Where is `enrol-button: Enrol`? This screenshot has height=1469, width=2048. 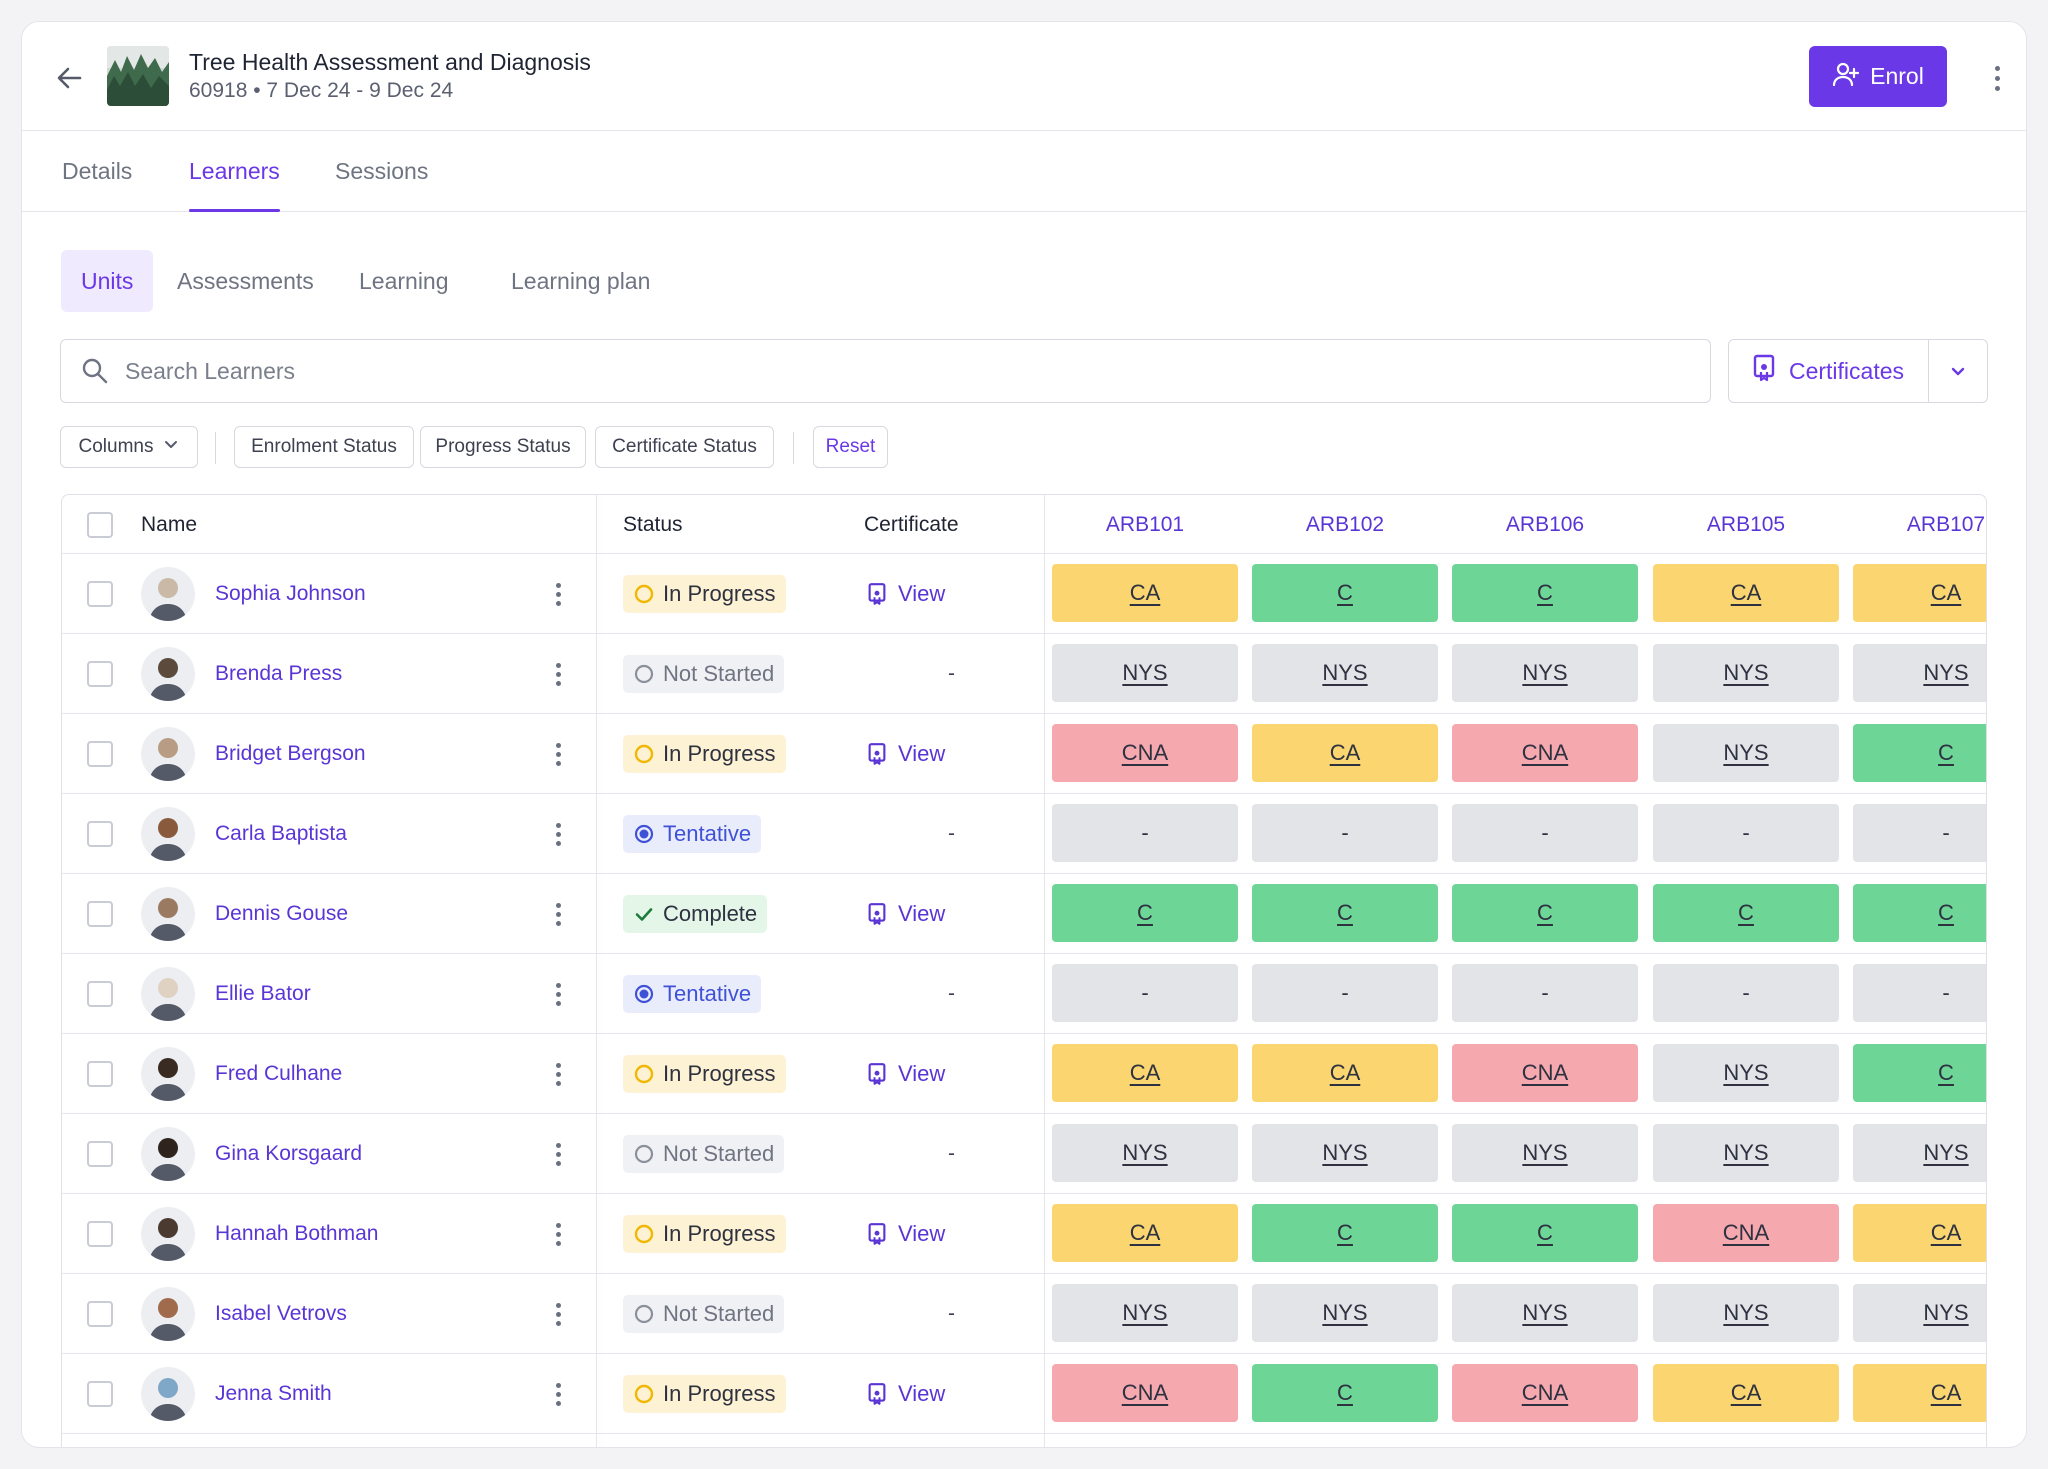
enrol-button: Enrol is located at coordinates (1878, 76).